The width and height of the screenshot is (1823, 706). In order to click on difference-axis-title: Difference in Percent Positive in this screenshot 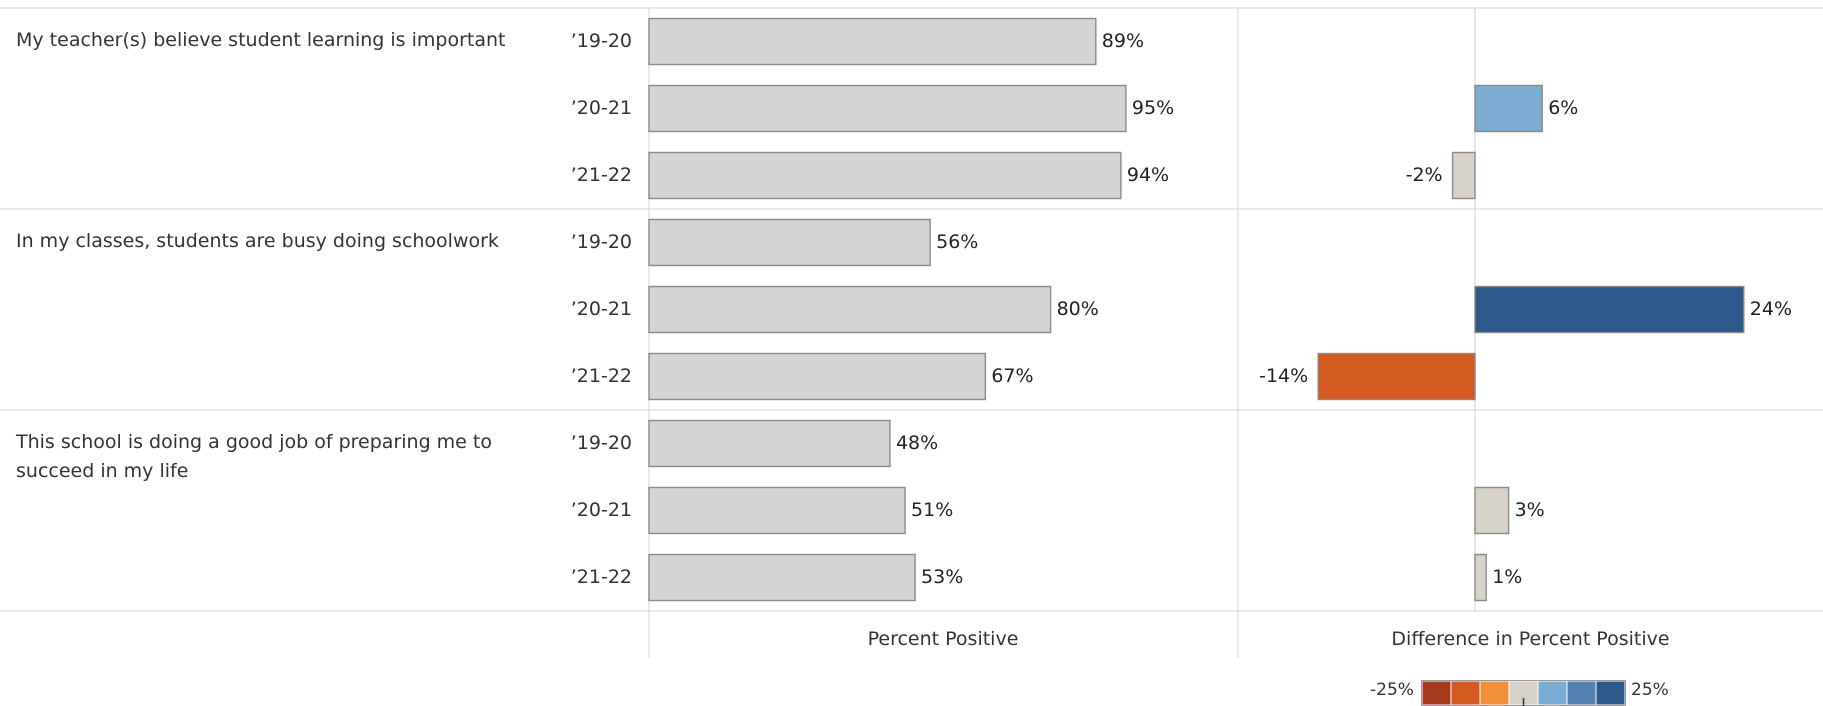, I will do `click(1530, 639)`.